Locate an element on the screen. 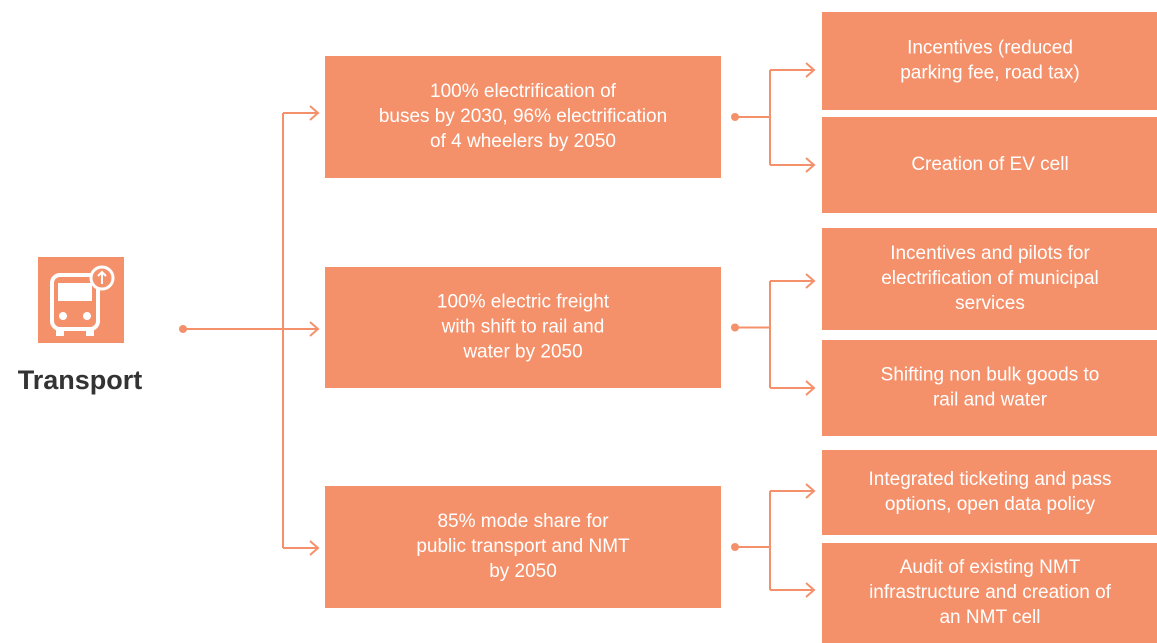 The image size is (1157, 643). goal-text: 100% electric freight is located at coordinates (523, 302).